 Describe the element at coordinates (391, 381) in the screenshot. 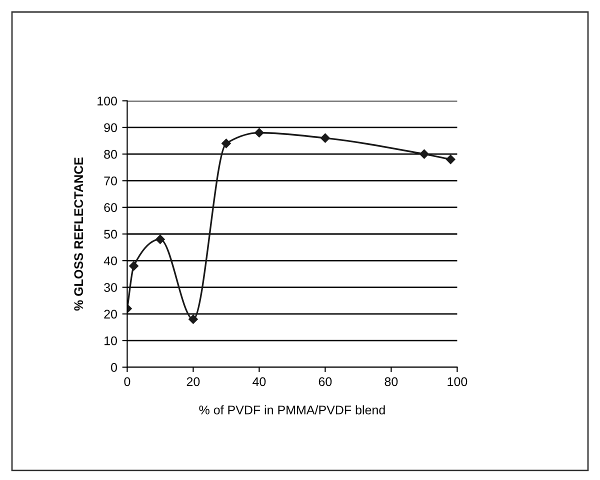

I see `x-tick-label: 80` at that location.